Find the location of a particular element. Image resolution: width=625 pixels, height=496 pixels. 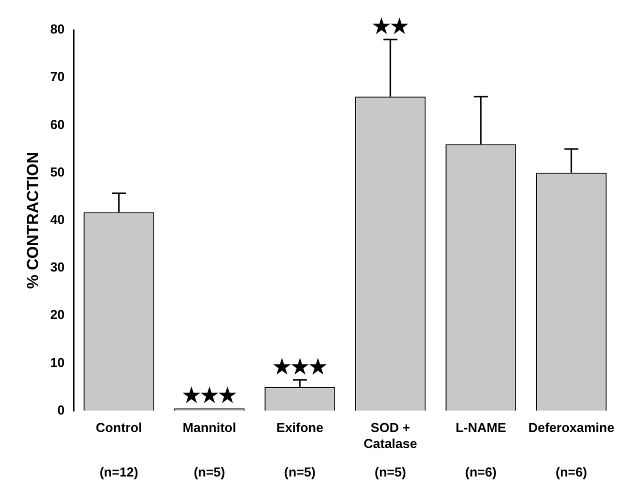

y-tick-label: 50 is located at coordinates (57, 172).